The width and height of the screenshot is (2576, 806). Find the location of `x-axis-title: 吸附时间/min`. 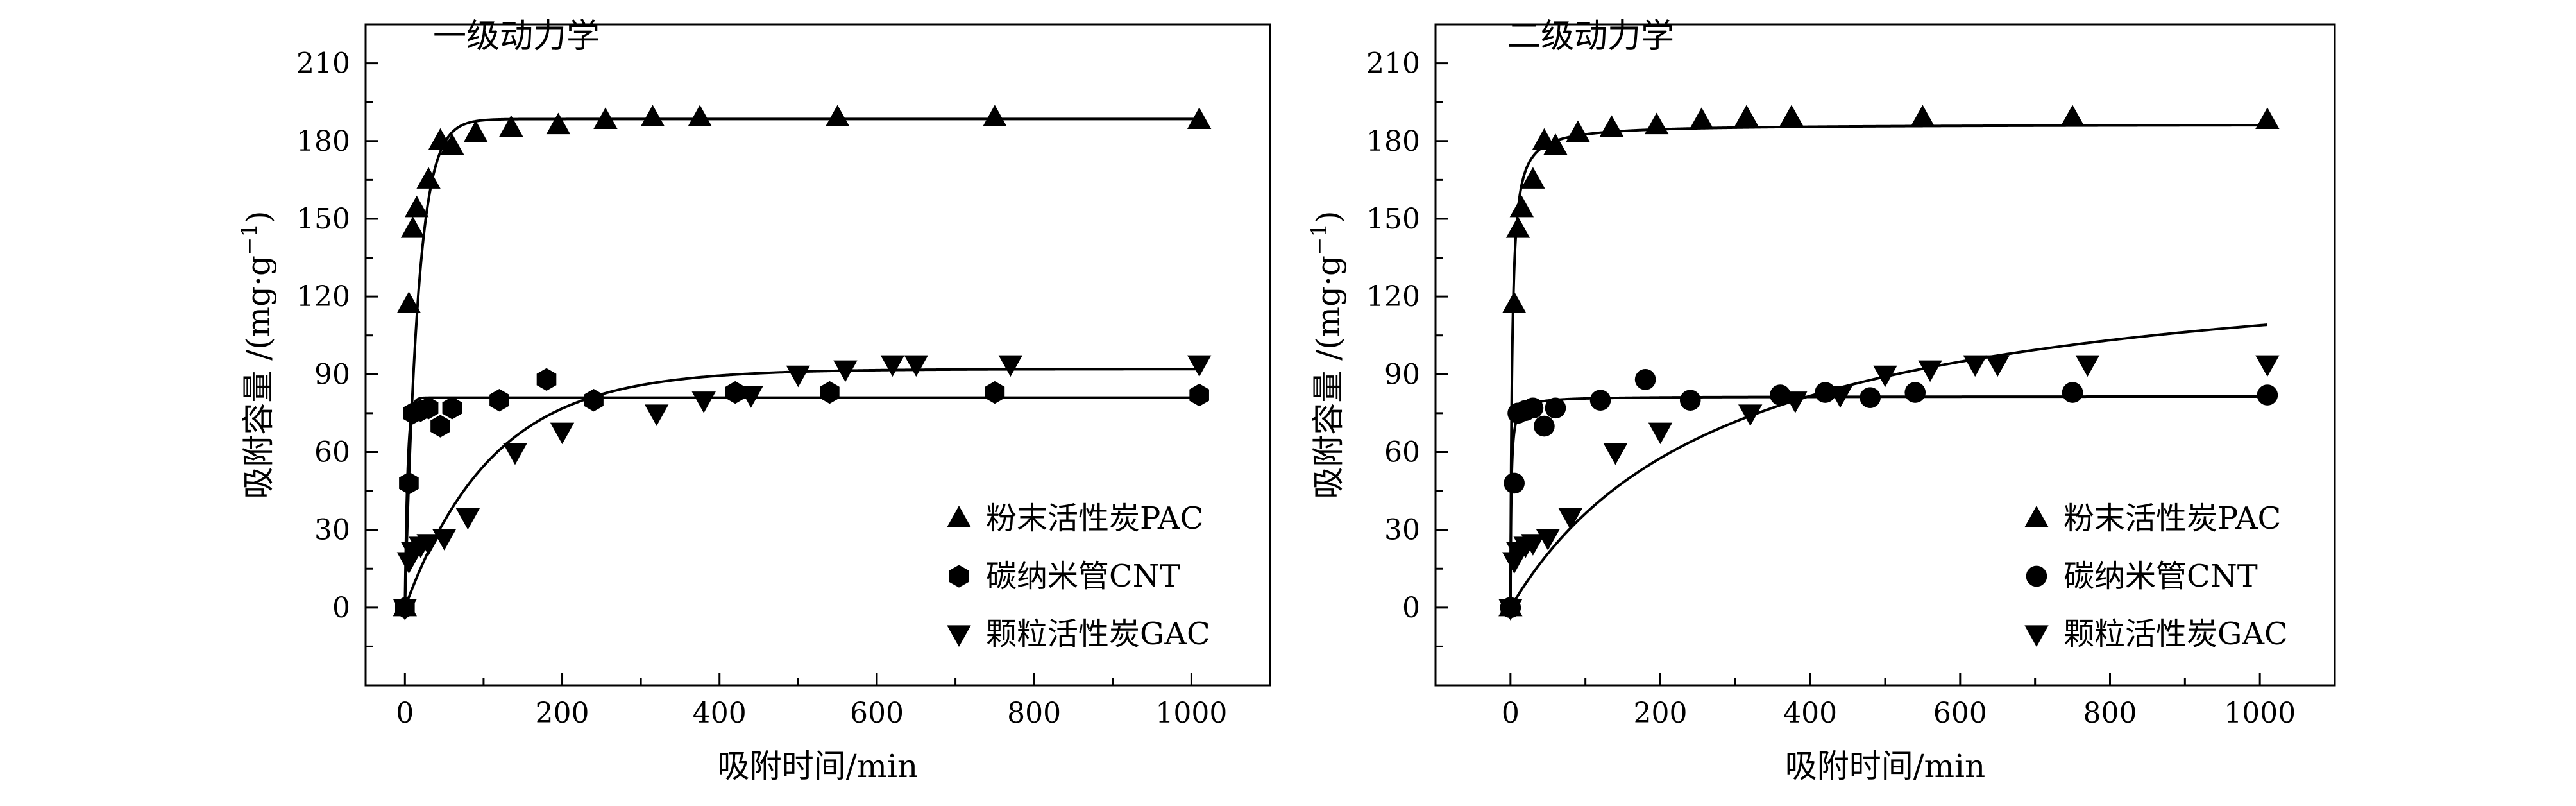

x-axis-title: 吸附时间/min is located at coordinates (1885, 766).